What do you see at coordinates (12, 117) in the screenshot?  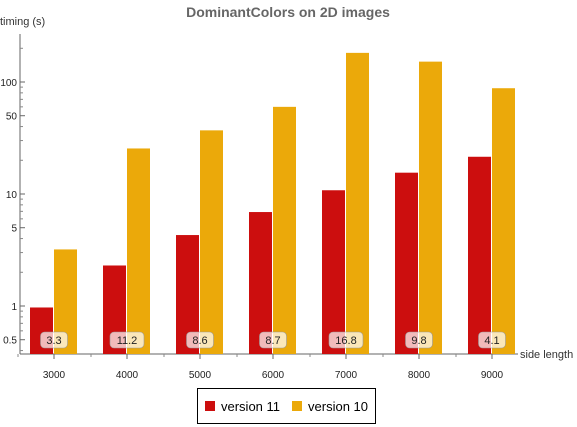 I see `y-tick-label: 50` at bounding box center [12, 117].